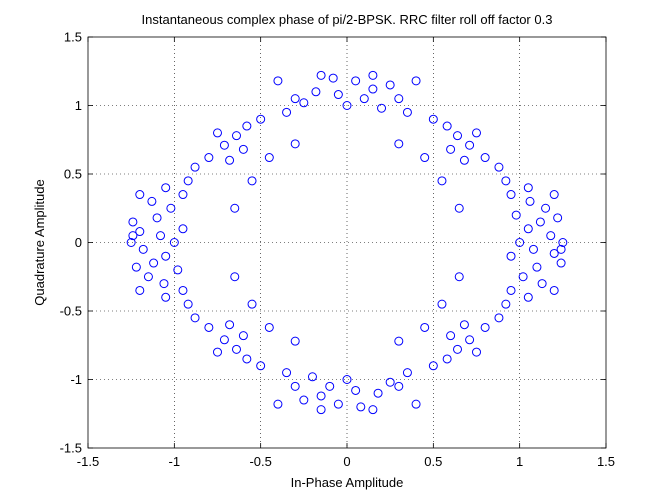  Describe the element at coordinates (73, 174) in the screenshot. I see `y-tick-label: 0.5` at that location.